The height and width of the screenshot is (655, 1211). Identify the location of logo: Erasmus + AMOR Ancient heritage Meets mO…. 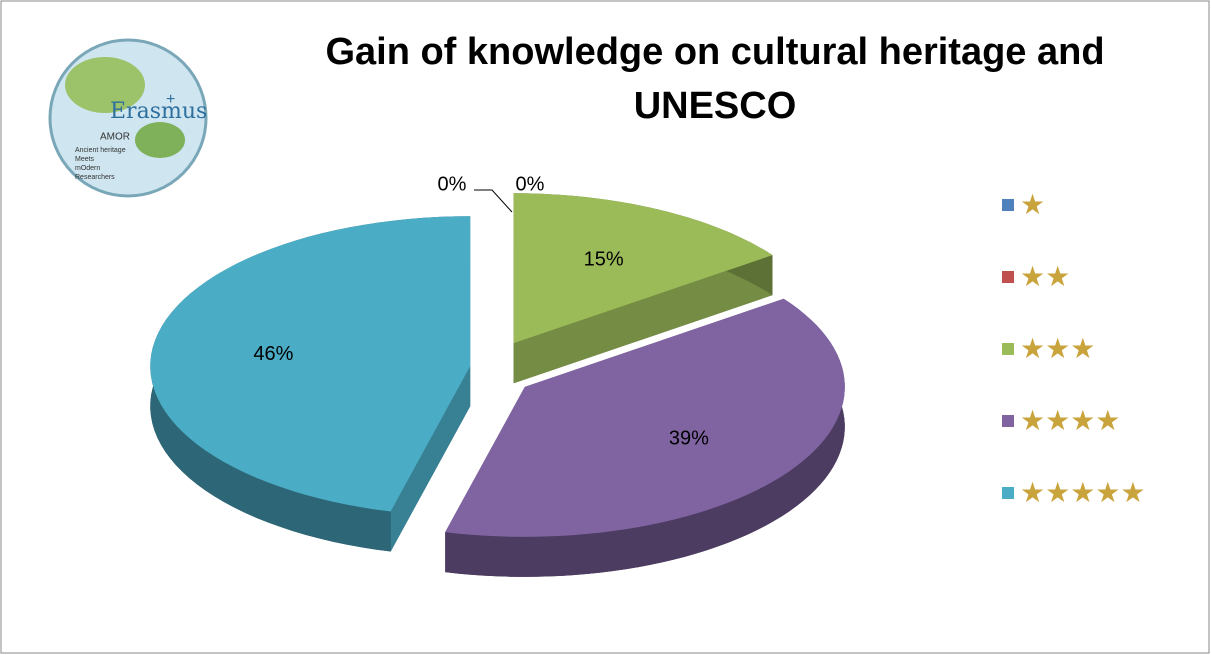
(128, 118).